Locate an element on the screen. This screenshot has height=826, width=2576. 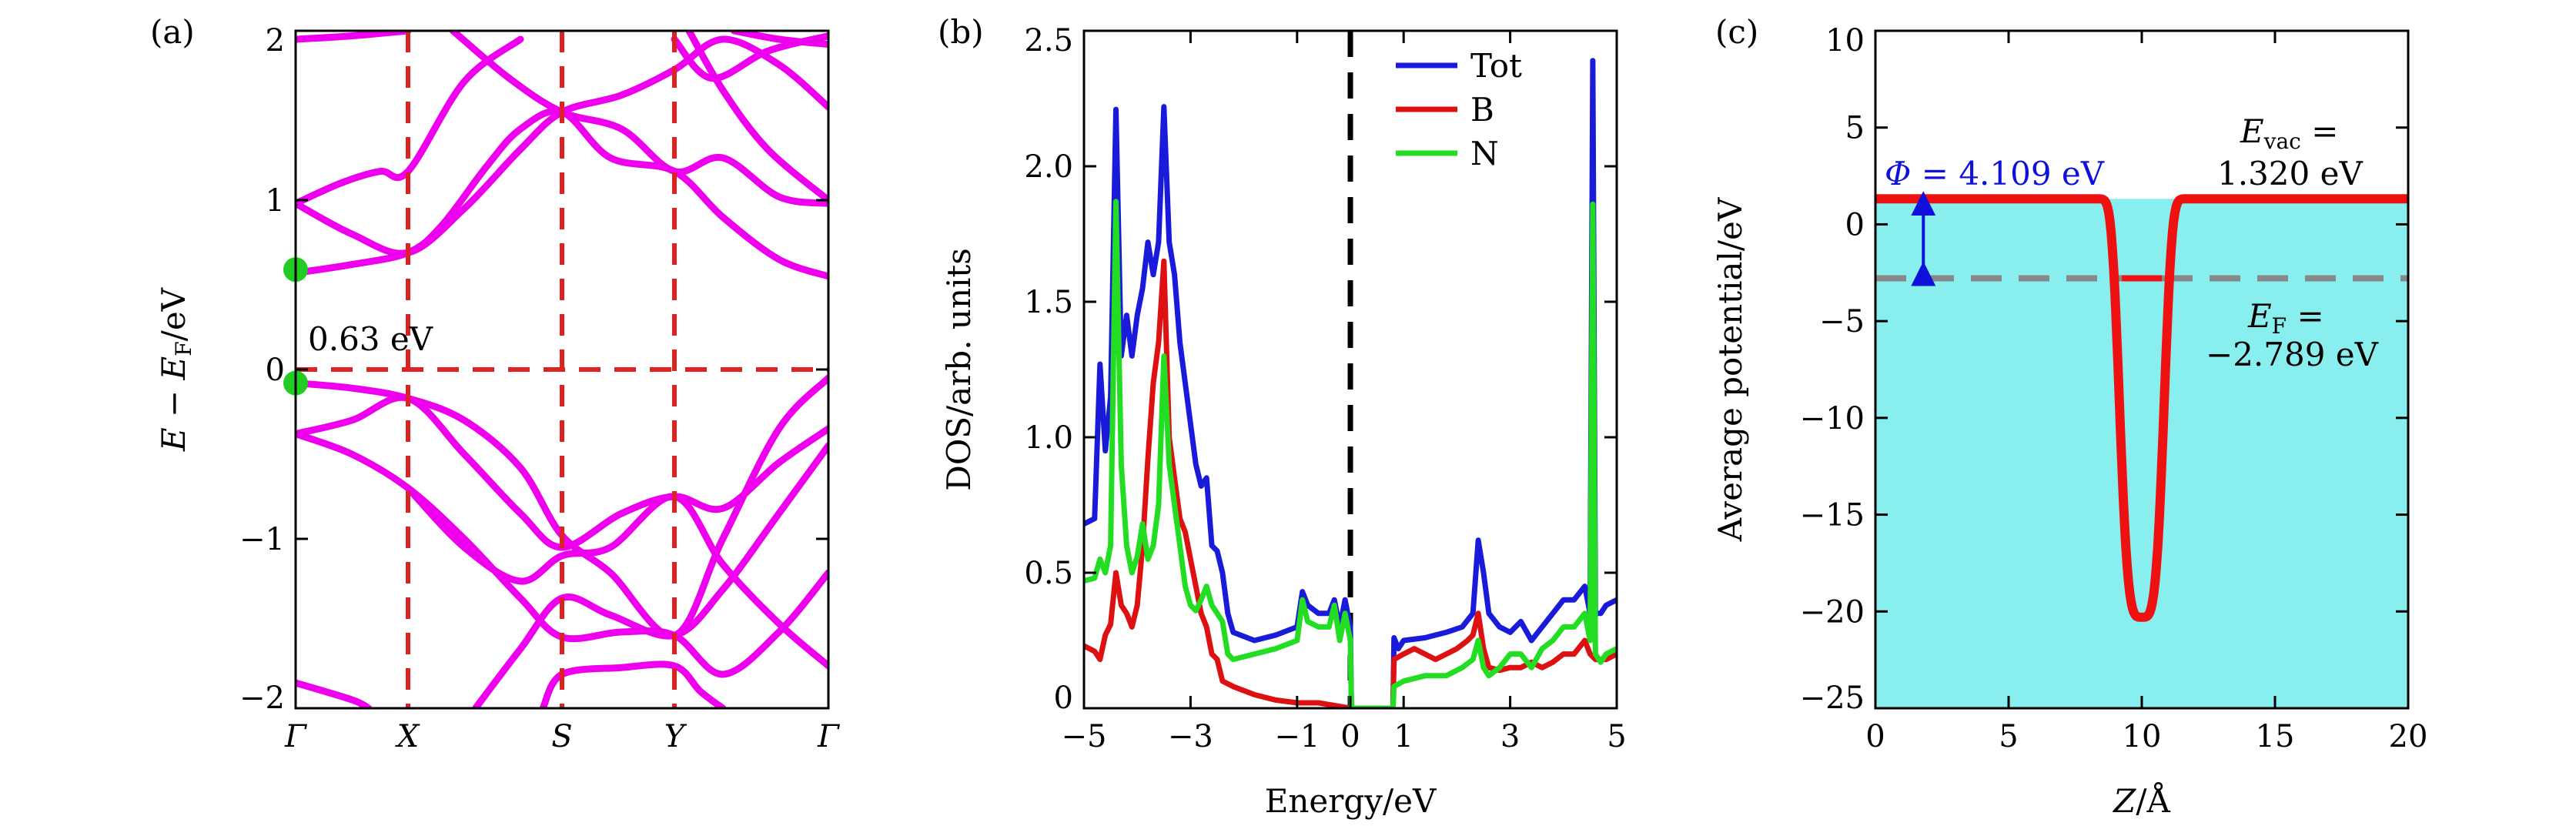
y-tick-label-c: −10 is located at coordinates (1833, 418).